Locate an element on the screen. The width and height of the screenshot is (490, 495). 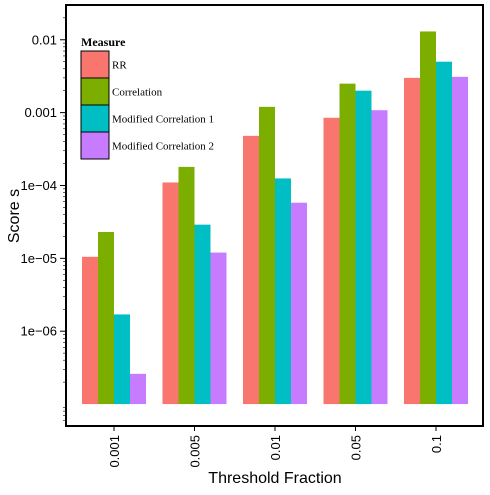
x-tick-label: 0.001 is located at coordinates (114, 451).